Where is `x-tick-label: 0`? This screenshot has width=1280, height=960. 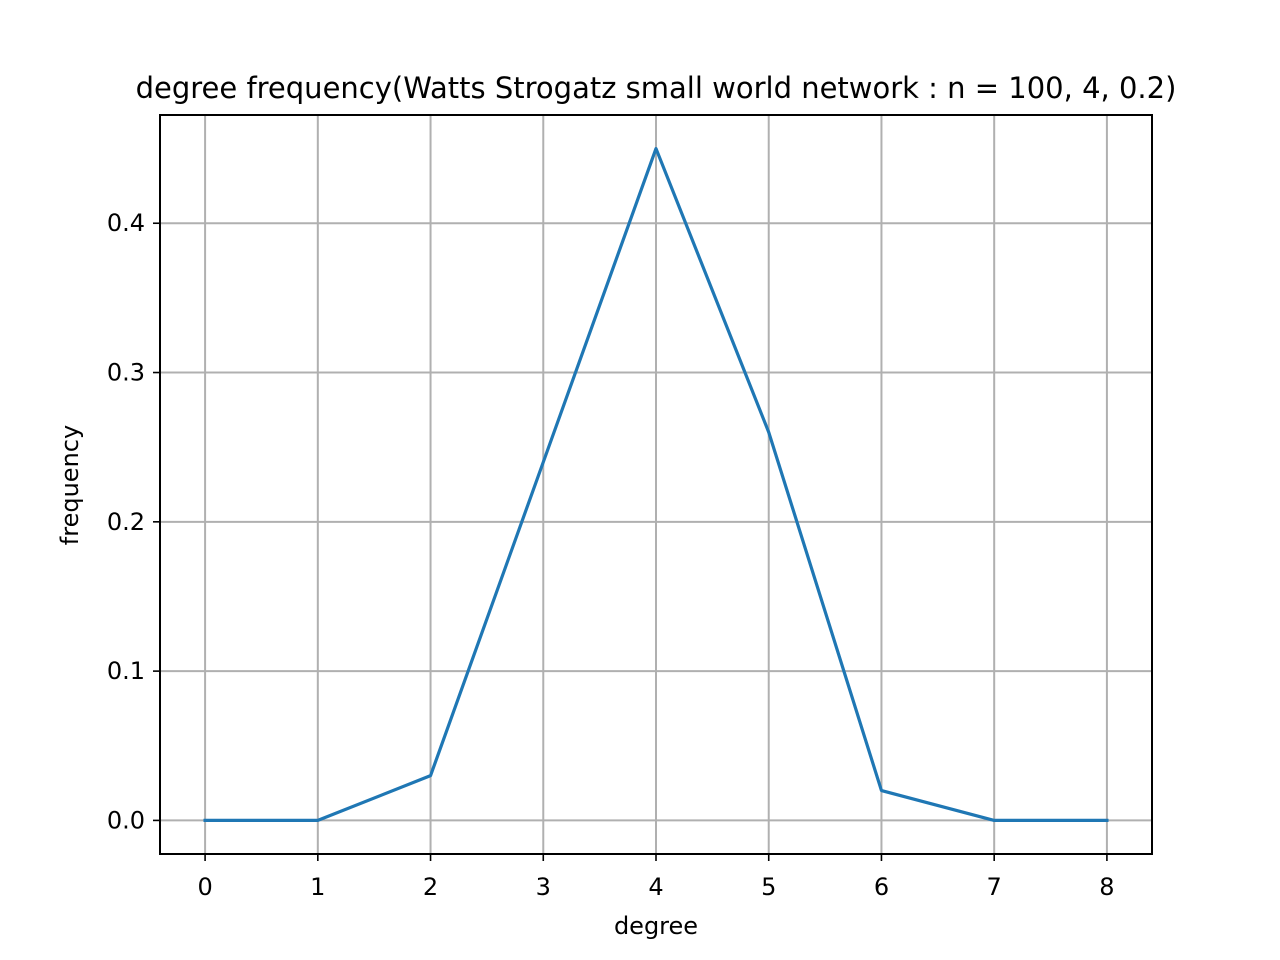 x-tick-label: 0 is located at coordinates (204, 887).